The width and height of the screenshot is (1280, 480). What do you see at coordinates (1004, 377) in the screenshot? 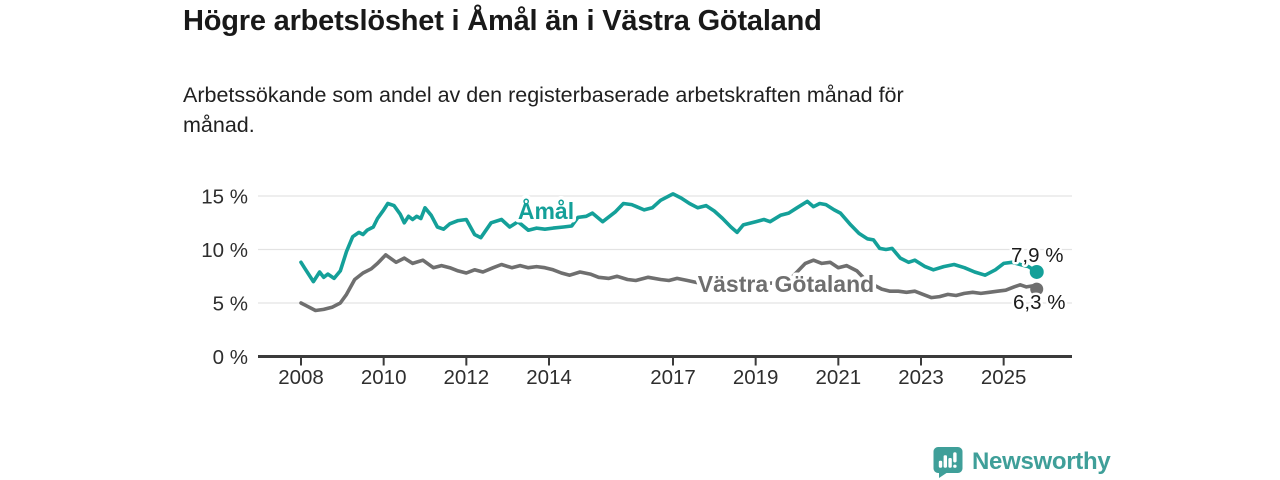
I see `x-tick-label: 2025` at bounding box center [1004, 377].